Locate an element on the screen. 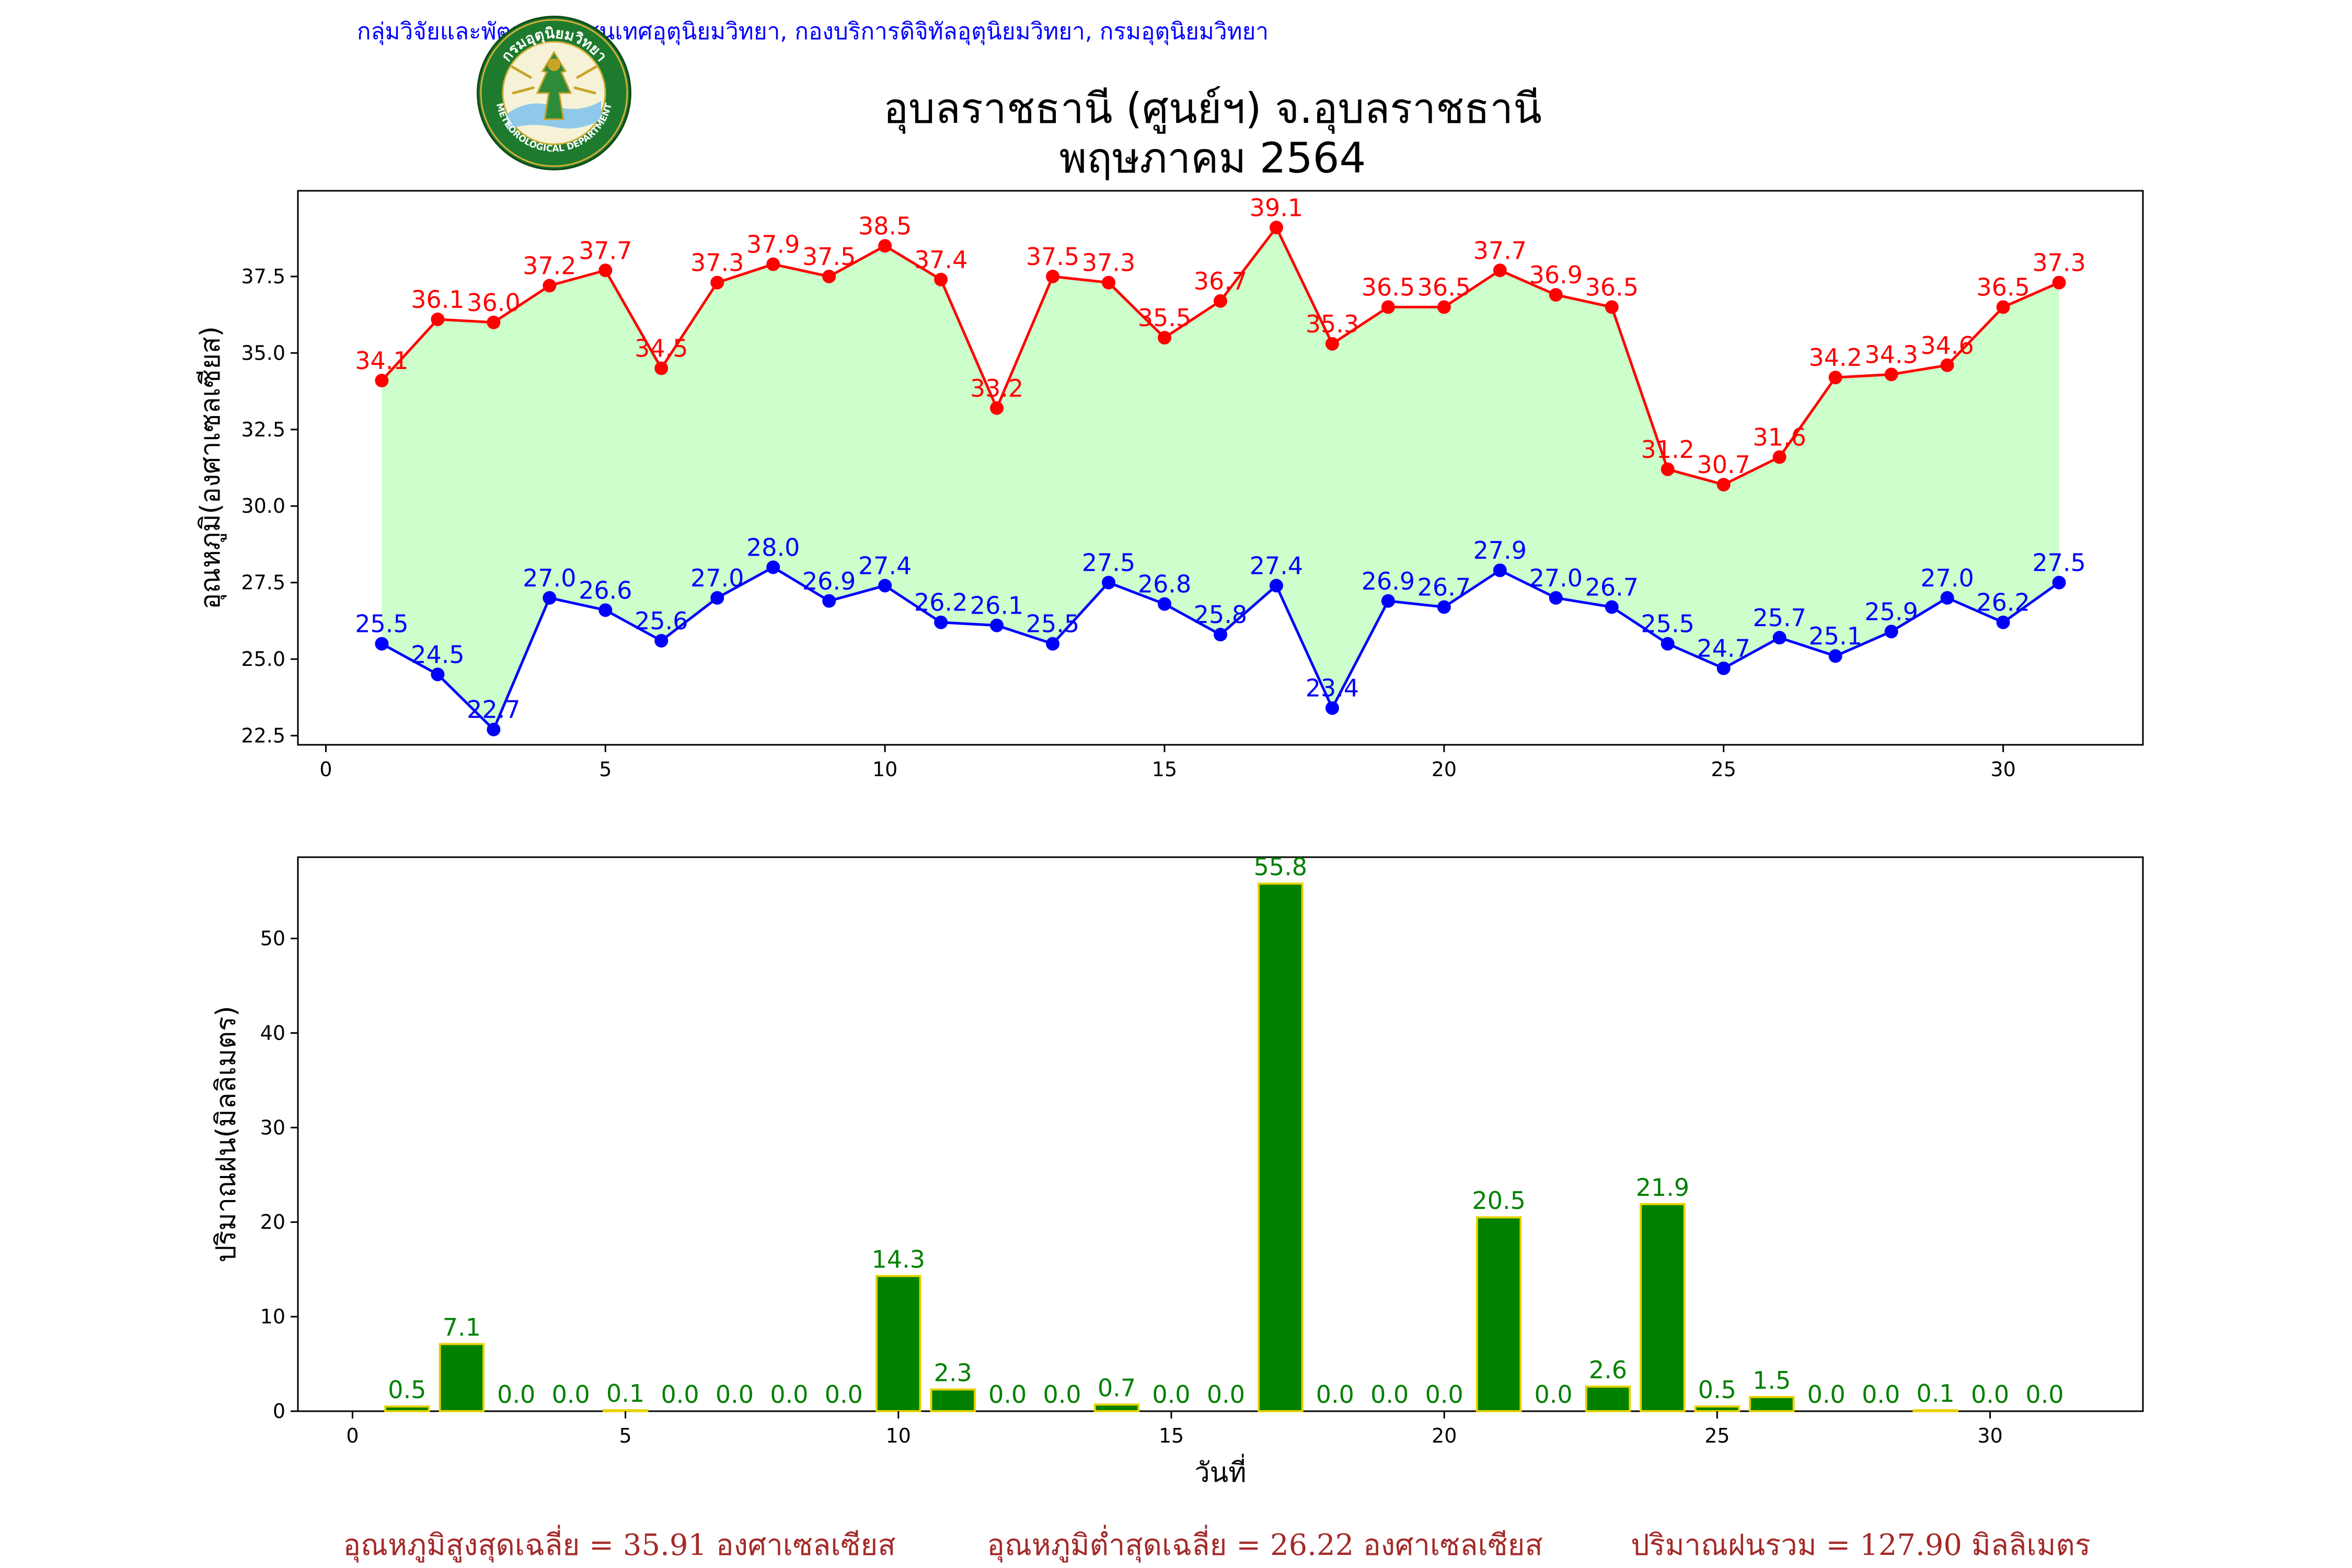 The height and width of the screenshot is (1568, 2352). tmin-value-label: 26.7 is located at coordinates (1612, 587).